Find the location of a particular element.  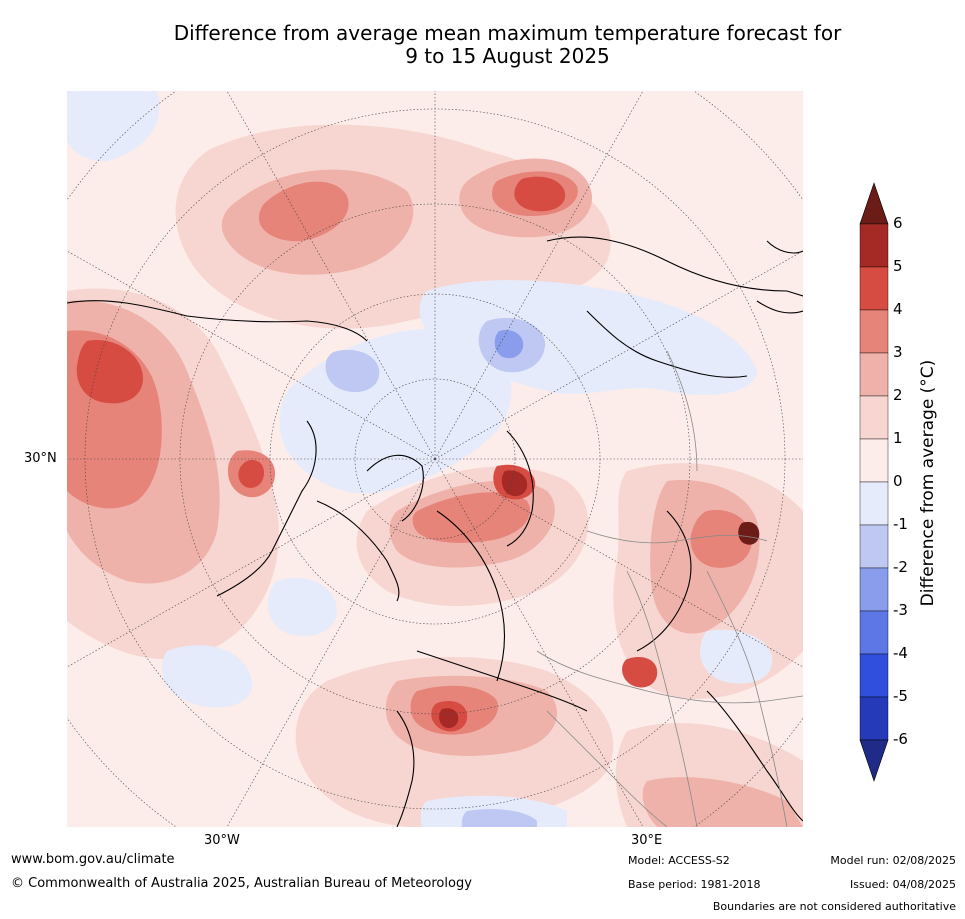

colorbar-over-arrow is located at coordinates (874, 203).